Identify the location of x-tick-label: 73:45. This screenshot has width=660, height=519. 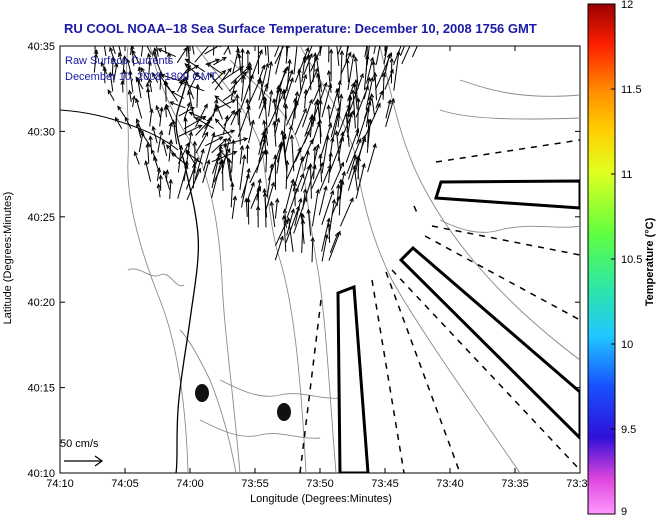
(385, 484).